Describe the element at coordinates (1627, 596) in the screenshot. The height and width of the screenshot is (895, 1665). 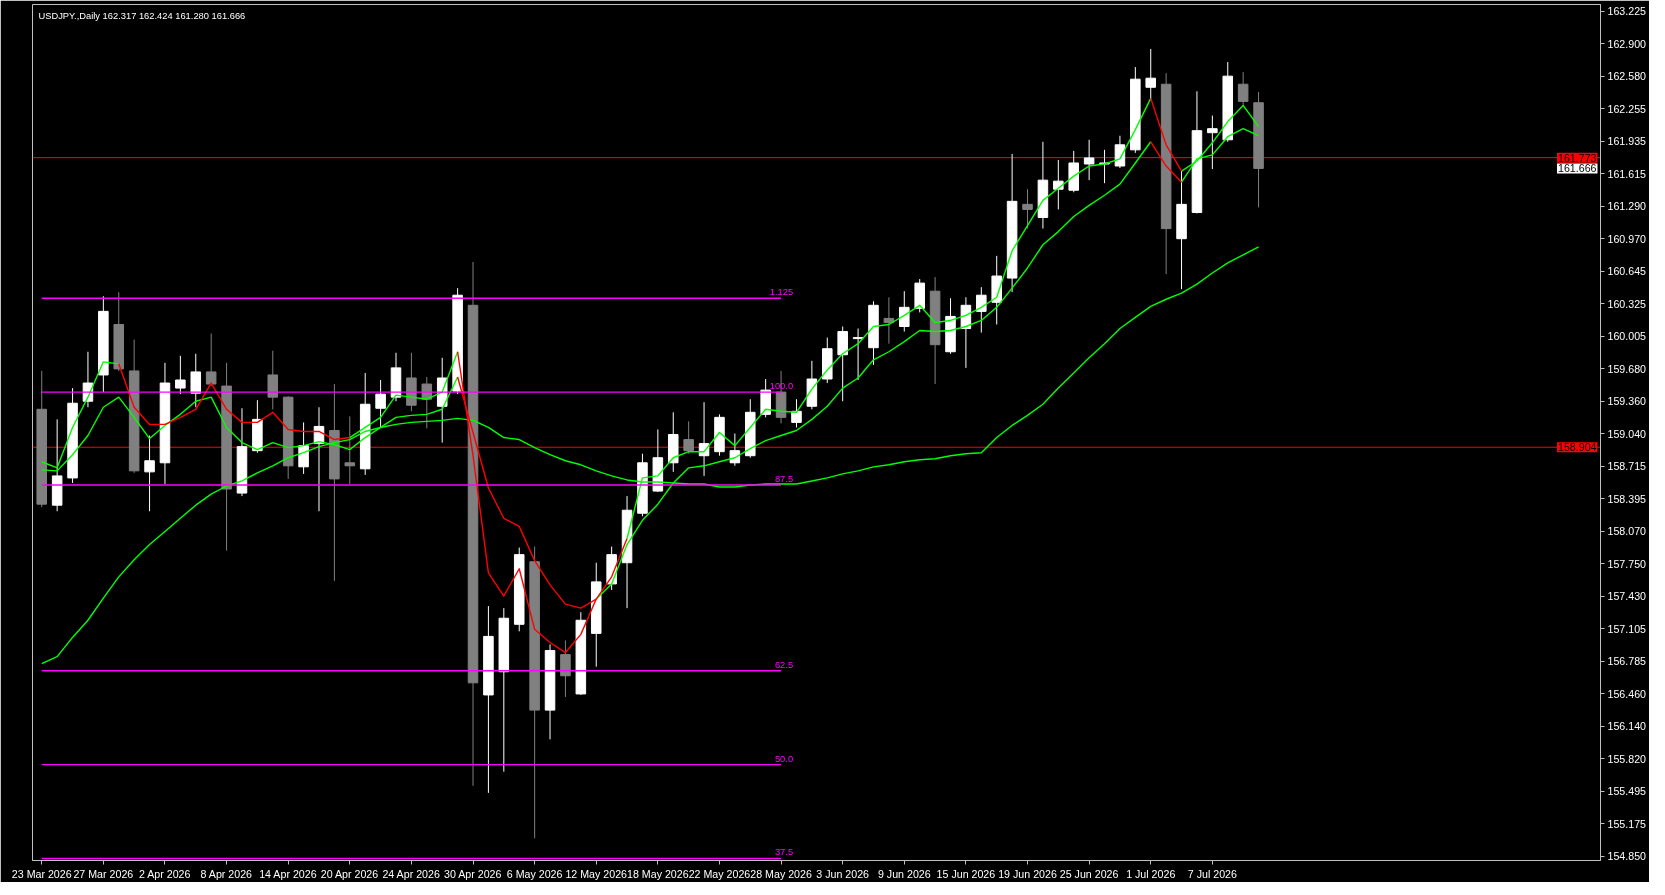
I see `y-tick-label: 157.430` at that location.